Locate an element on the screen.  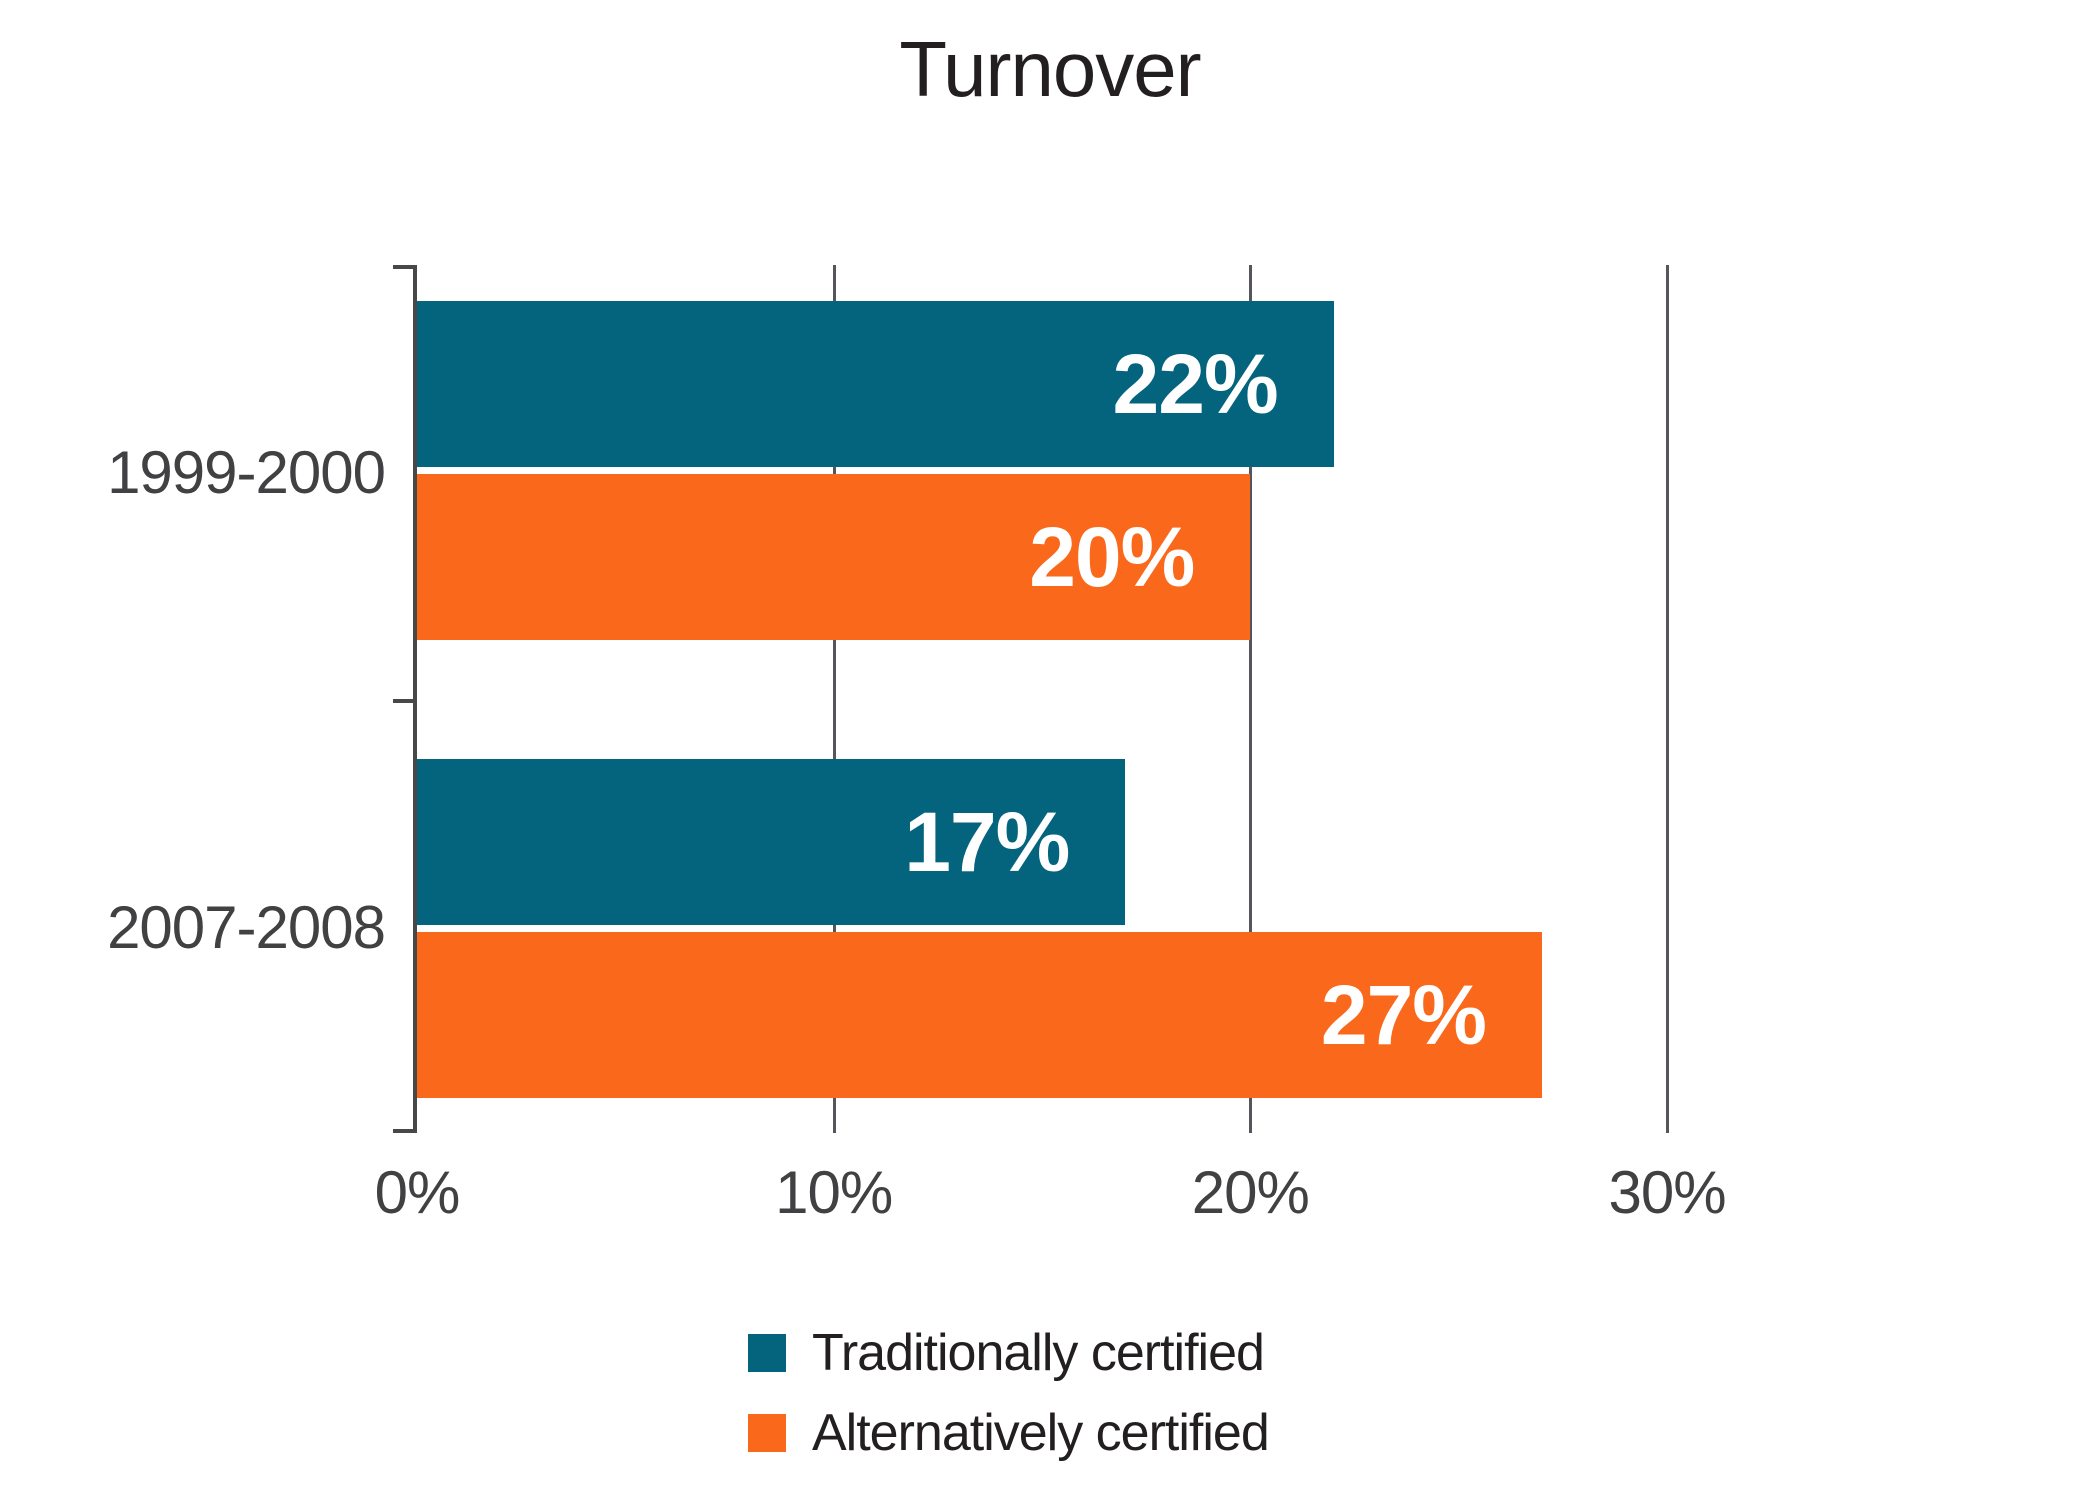
bar-alternatively-certified-1999-2000: 20% is located at coordinates (834, 557).